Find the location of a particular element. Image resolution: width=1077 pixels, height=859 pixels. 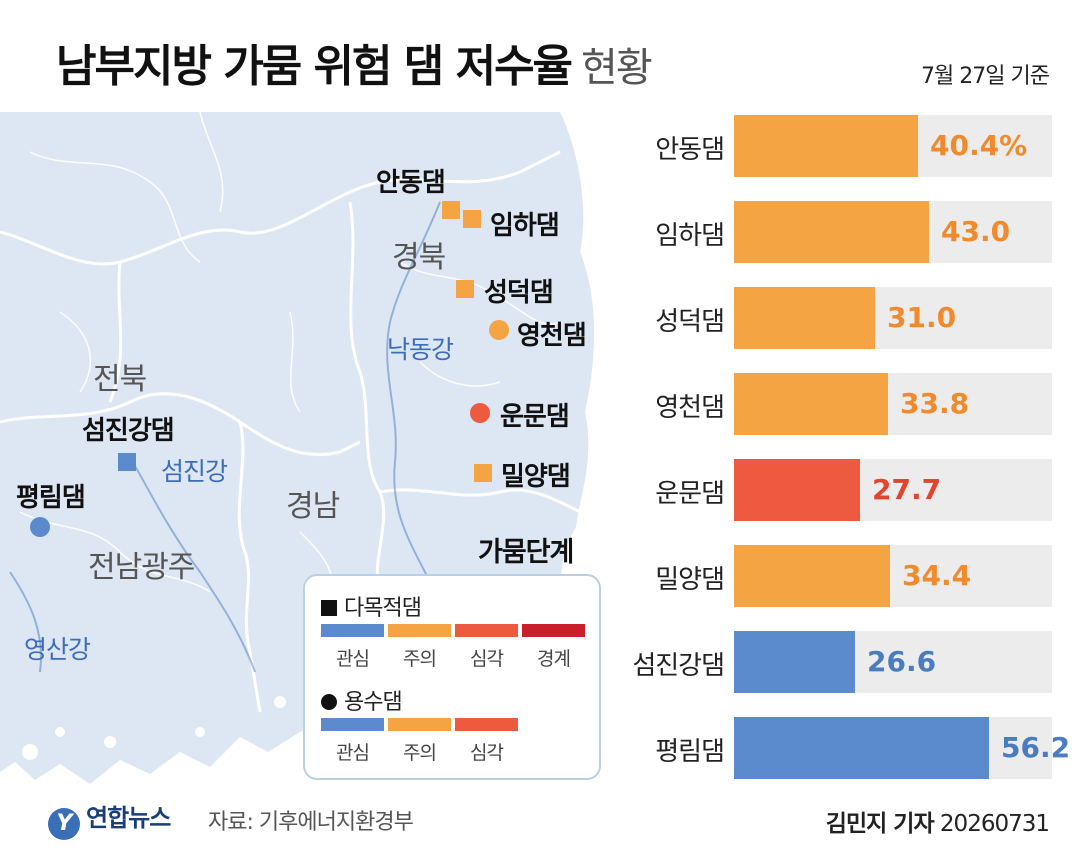

legend-bar-multipurpose-simgak is located at coordinates (486, 630).